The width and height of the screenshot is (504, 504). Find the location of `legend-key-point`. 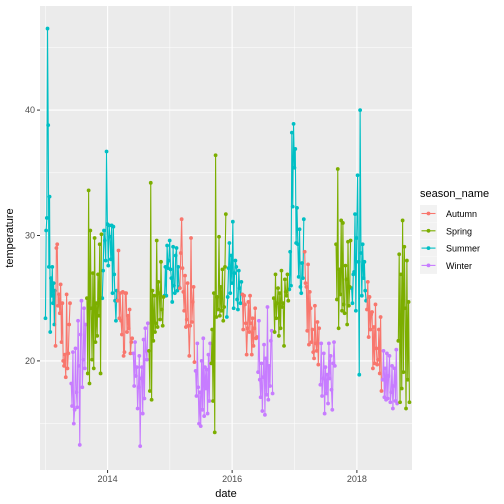

legend-key-point is located at coordinates (428, 213).